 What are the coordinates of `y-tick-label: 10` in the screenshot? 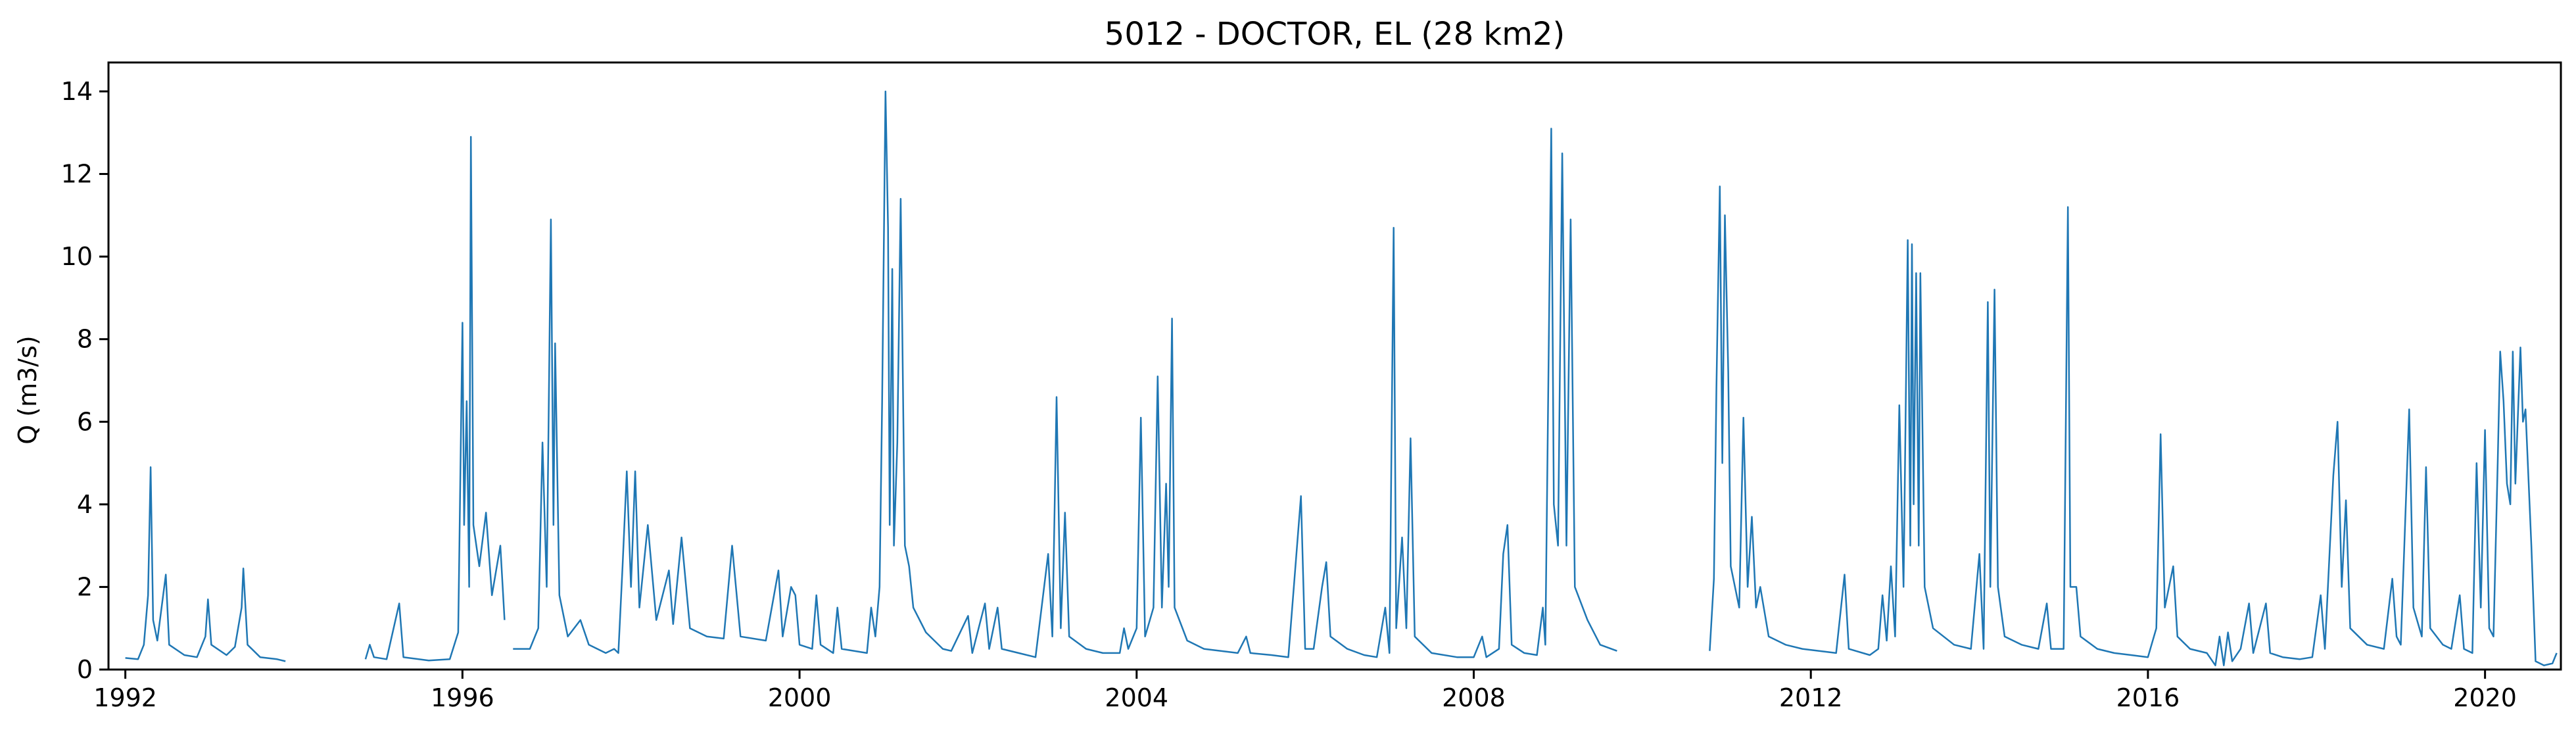 It's located at (77, 256).